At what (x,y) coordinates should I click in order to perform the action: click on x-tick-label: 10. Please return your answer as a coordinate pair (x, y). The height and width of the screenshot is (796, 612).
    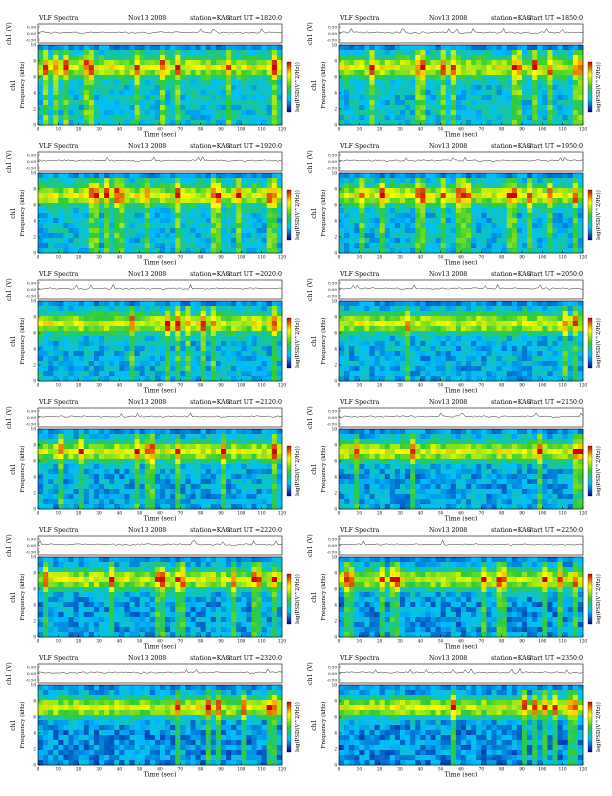
    Looking at the image, I should click on (59, 513).